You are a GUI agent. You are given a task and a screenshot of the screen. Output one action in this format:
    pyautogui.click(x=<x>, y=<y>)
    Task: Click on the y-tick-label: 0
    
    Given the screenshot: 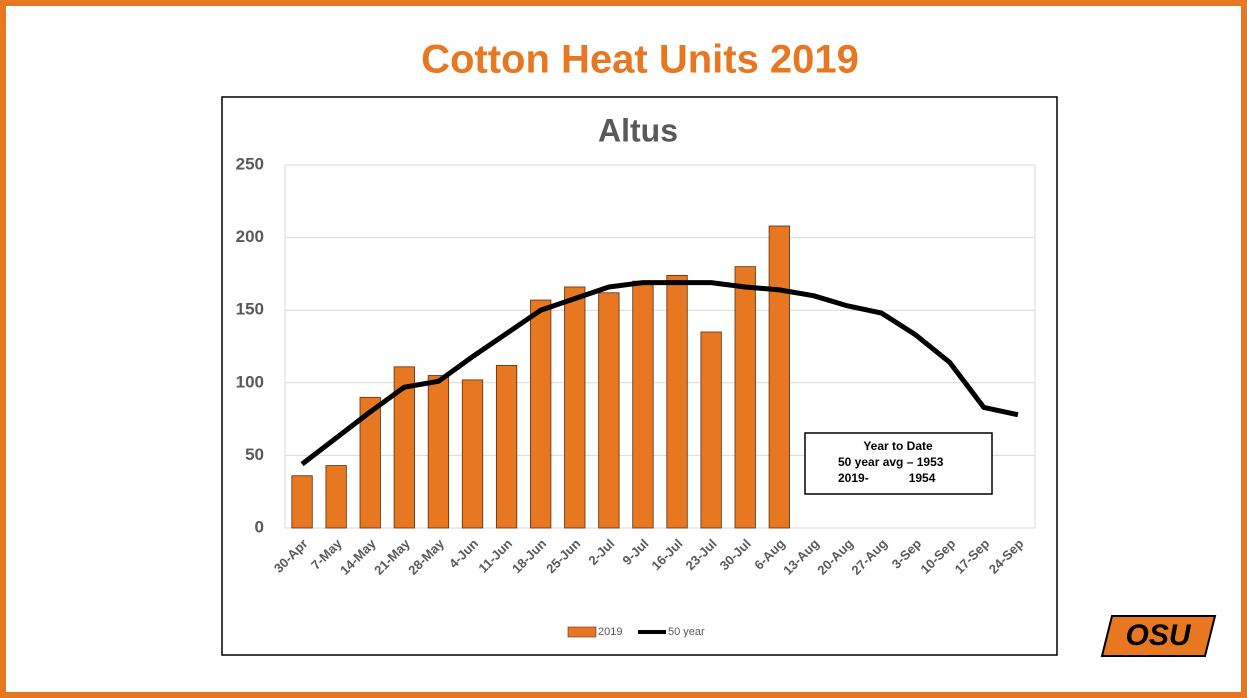 What is the action you would take?
    pyautogui.click(x=259, y=526)
    